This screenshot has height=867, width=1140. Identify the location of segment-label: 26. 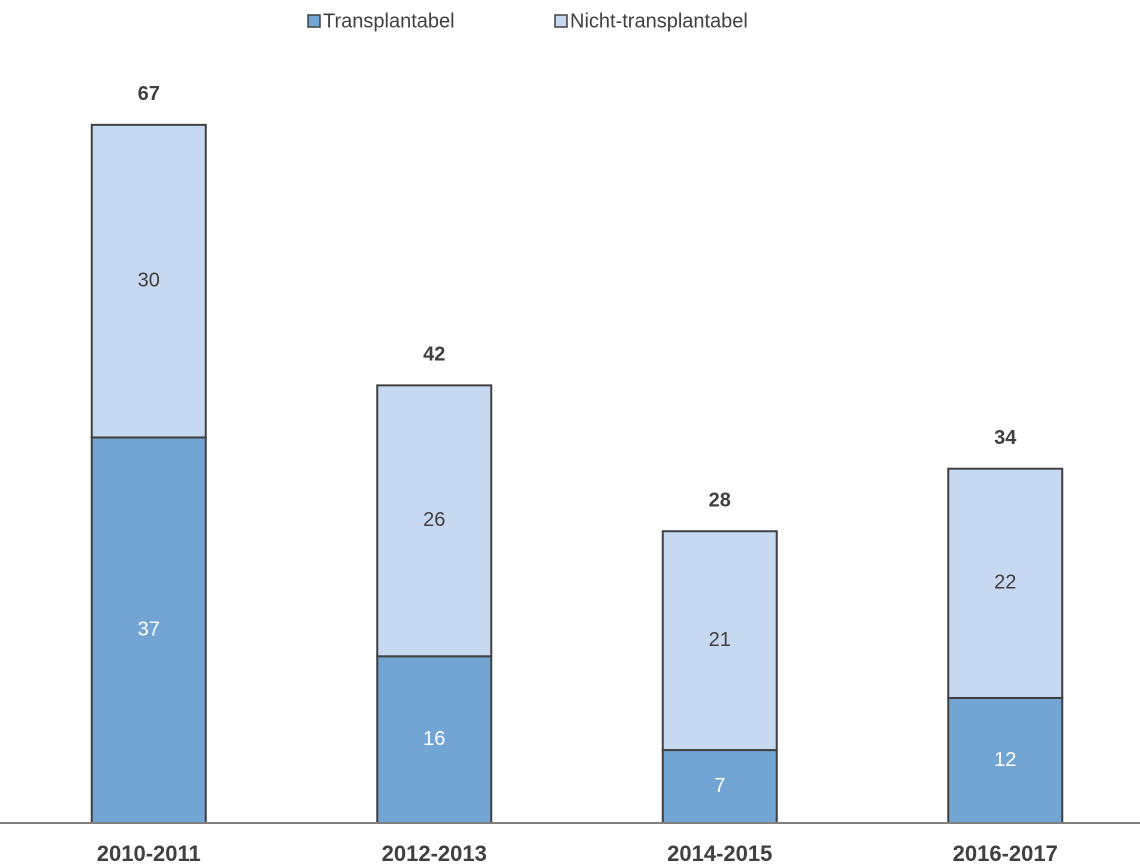
(434, 520).